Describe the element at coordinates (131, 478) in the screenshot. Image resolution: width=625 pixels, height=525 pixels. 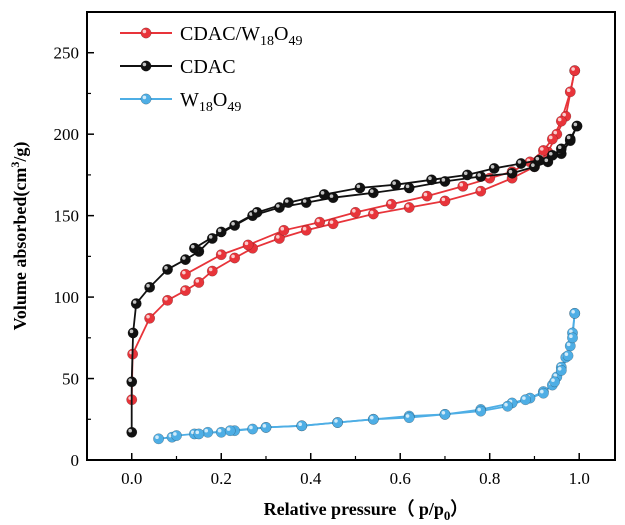
I see `x-tick-label: 0.0` at that location.